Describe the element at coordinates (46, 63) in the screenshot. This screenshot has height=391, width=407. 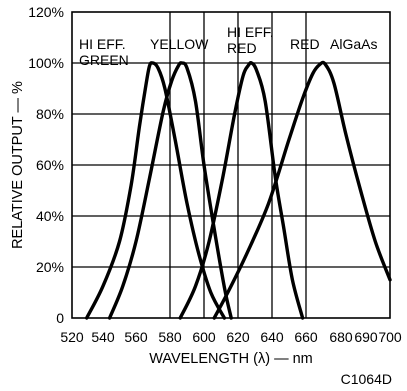
I see `y-tick-label: 100%` at that location.